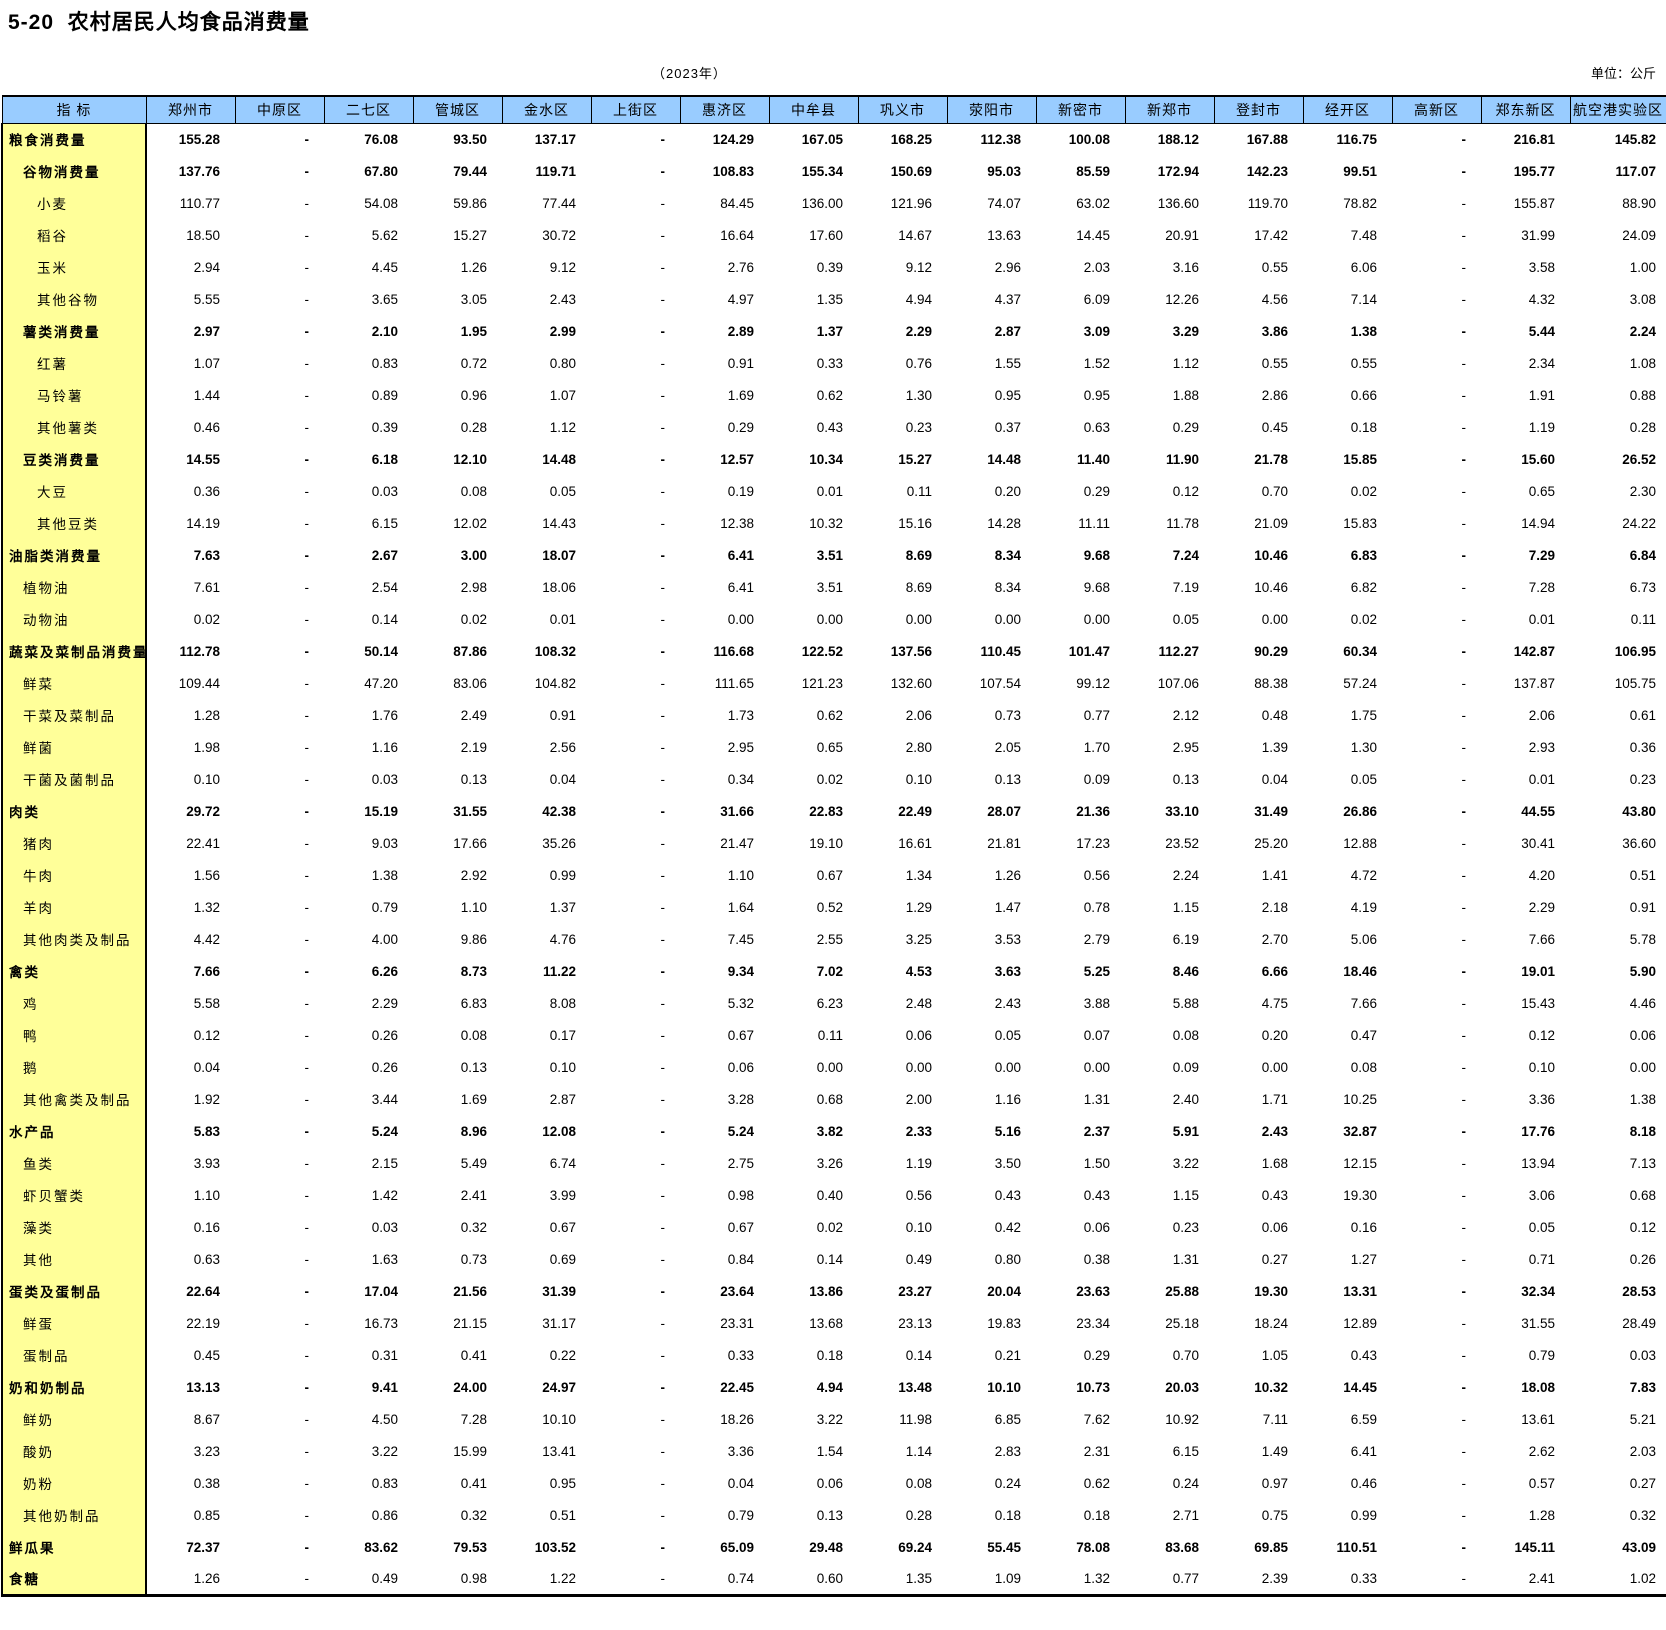 The width and height of the screenshot is (1666, 1630). Describe the element at coordinates (1274, 939) in the screenshot. I see `data-cell: 2.70` at that location.